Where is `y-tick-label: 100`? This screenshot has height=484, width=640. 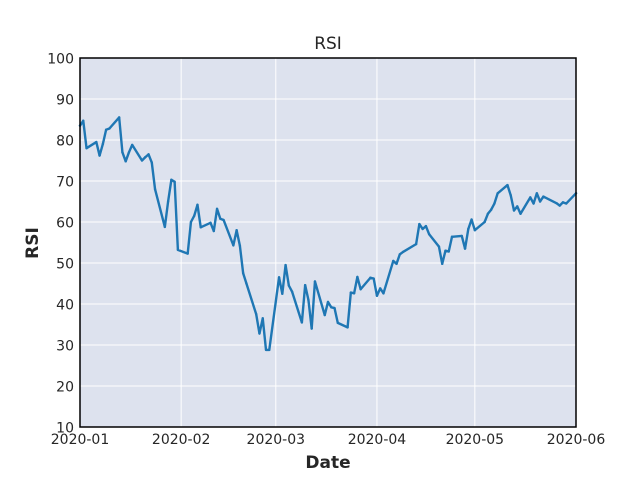 y-tick-label: 100 is located at coordinates (60, 60).